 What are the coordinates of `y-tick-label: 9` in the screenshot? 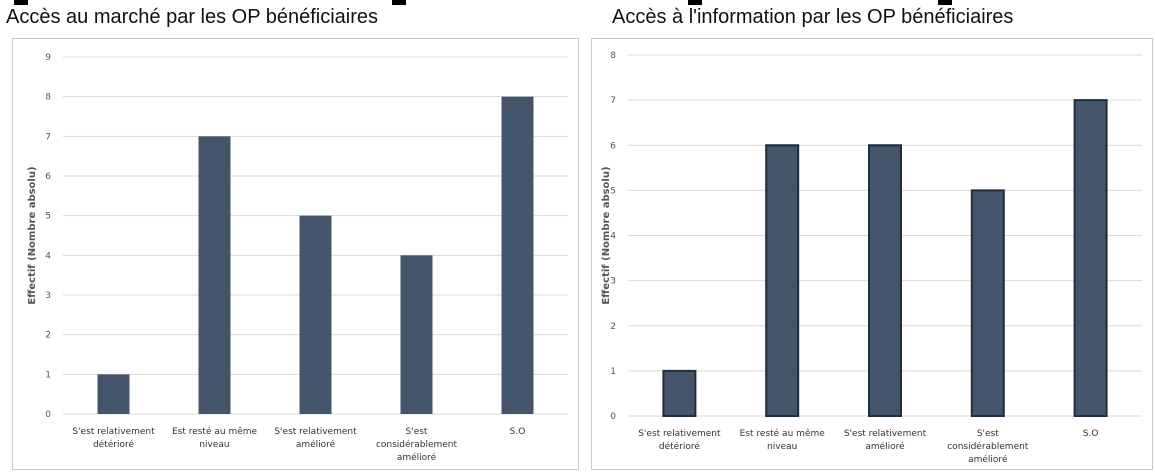 It's located at (48, 58).